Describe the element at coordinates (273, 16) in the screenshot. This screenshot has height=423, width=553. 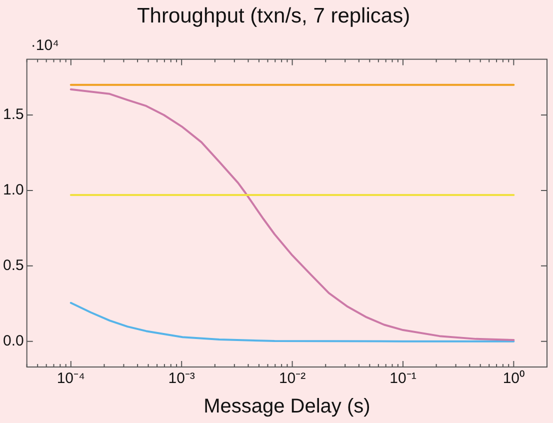
I see `chart-title: Throughput (txn/s, 7 replicas)` at that location.